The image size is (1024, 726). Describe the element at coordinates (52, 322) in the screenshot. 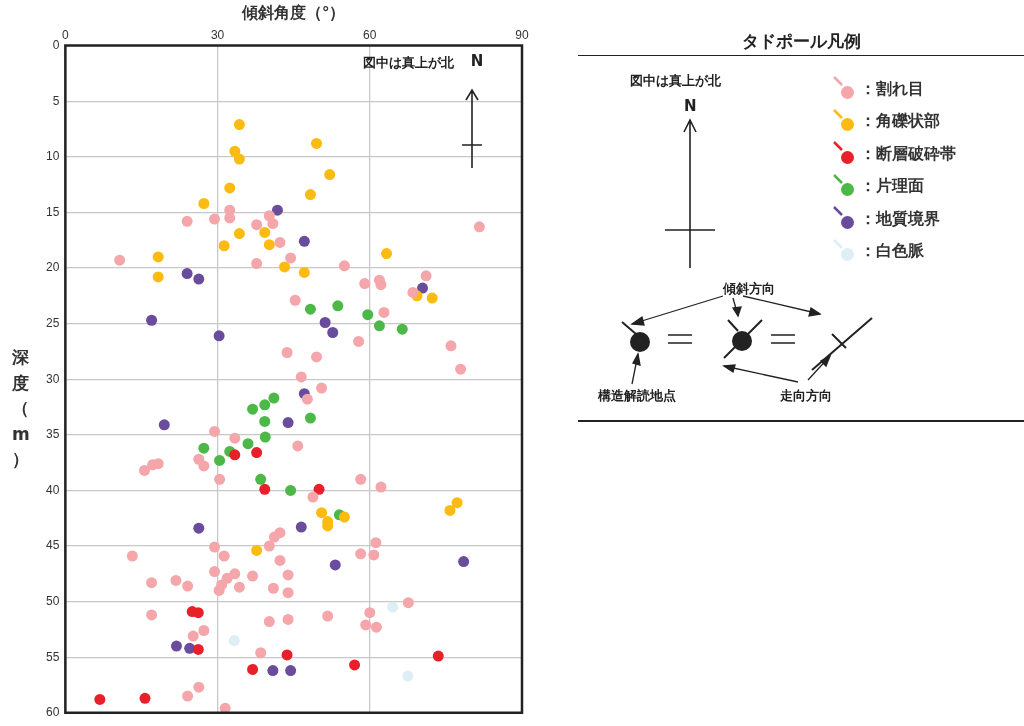

I see `y-tick-label: 25` at that location.